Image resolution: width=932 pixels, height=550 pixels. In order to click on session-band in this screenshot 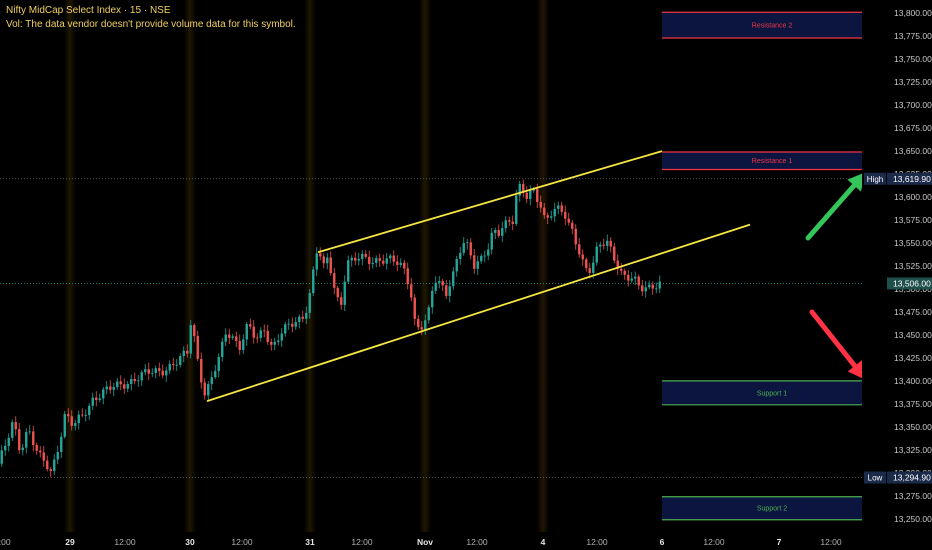, I will do `click(190, 266)`.